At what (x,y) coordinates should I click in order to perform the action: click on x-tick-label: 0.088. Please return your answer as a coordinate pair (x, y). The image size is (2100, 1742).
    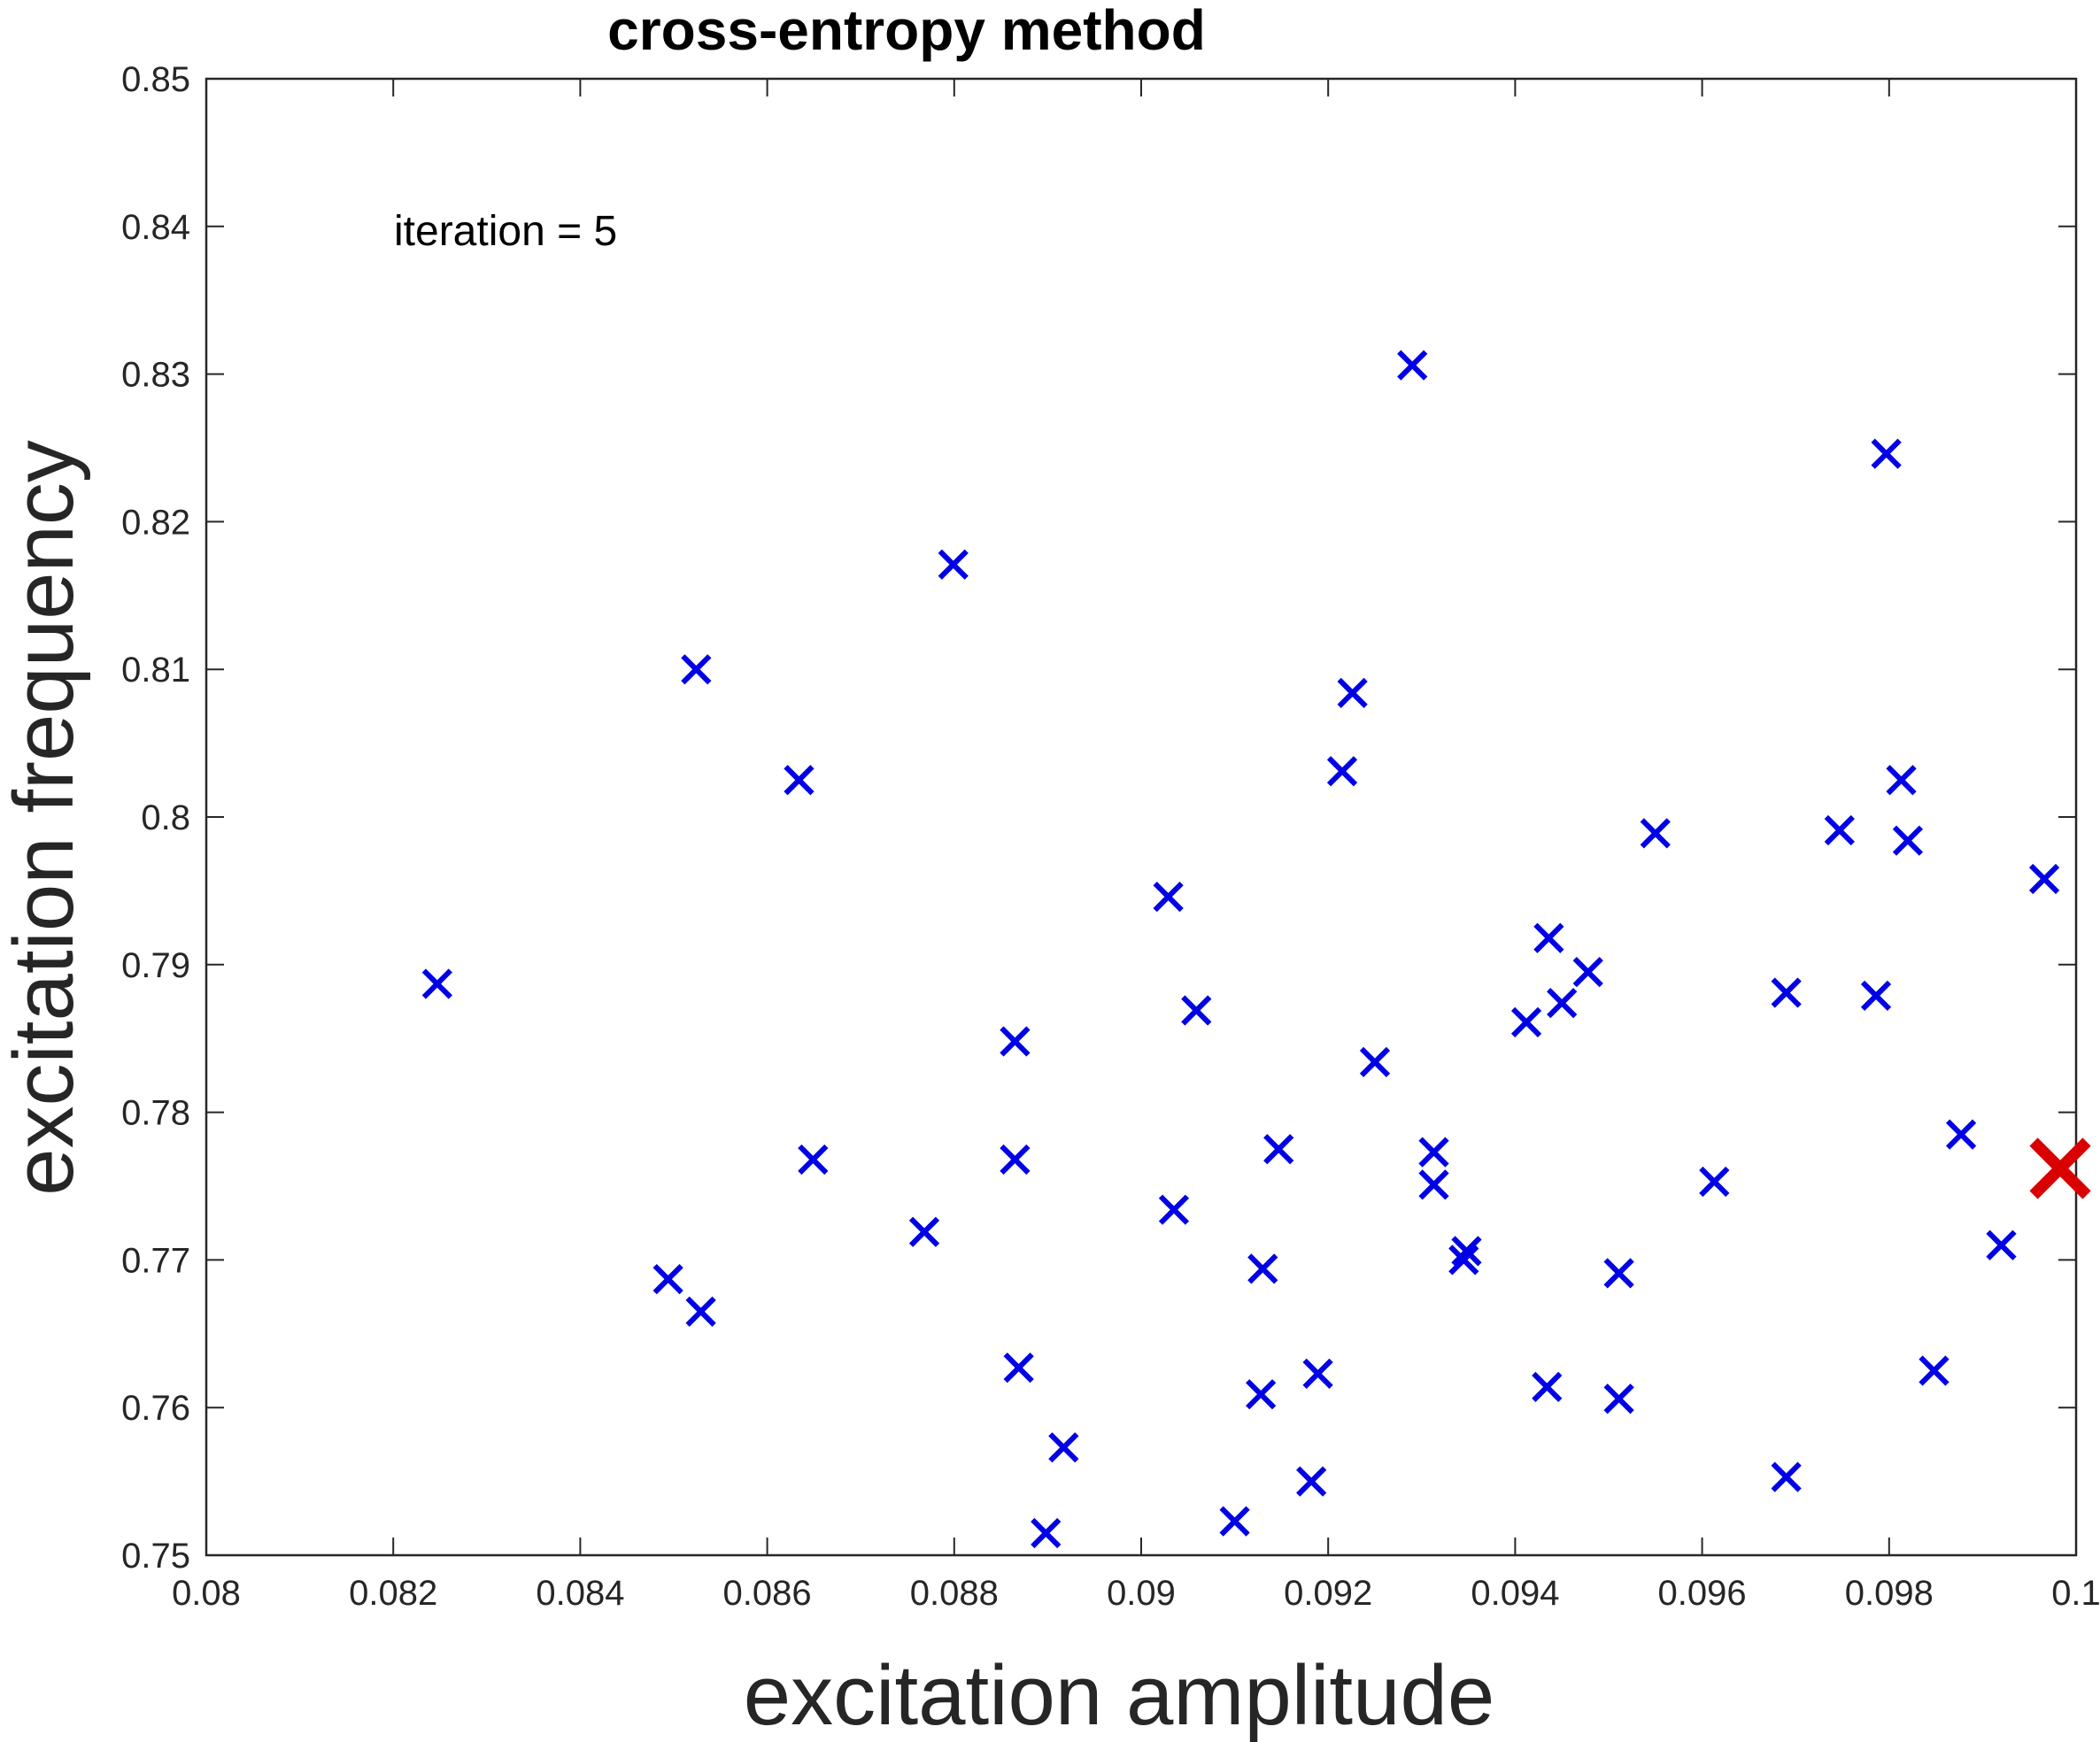
    Looking at the image, I should click on (954, 1593).